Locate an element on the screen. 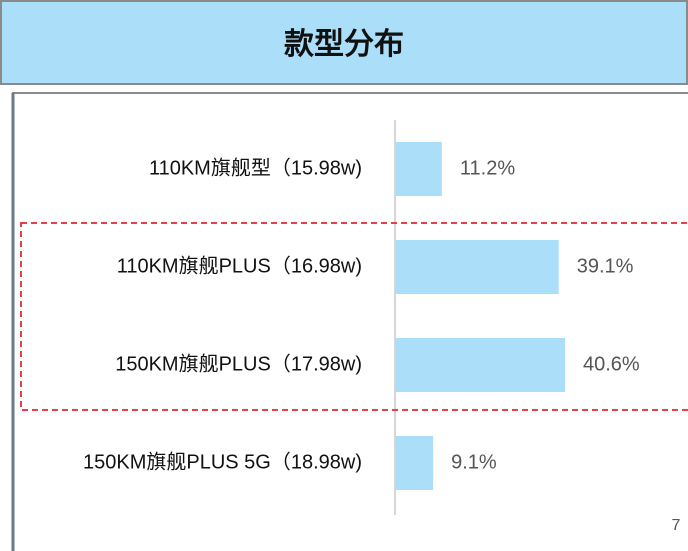 The image size is (688, 551). value-label: 11.2% is located at coordinates (487, 168).